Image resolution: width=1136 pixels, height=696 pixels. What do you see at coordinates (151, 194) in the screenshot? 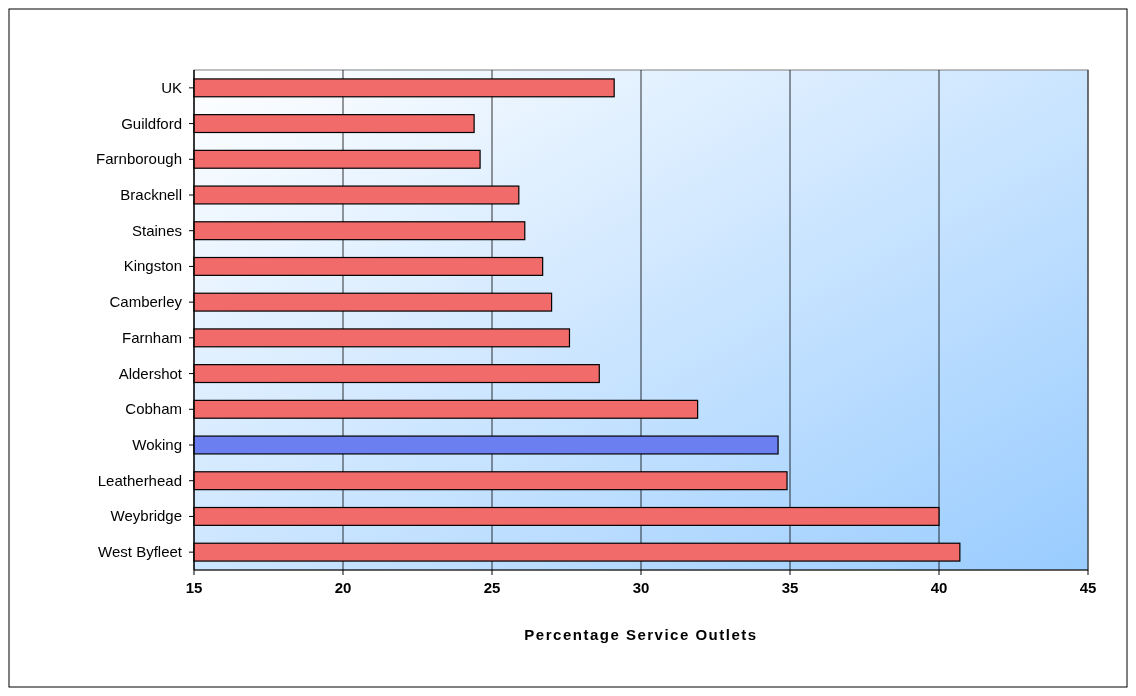
I see `y-tick-label: Bracknell` at bounding box center [151, 194].